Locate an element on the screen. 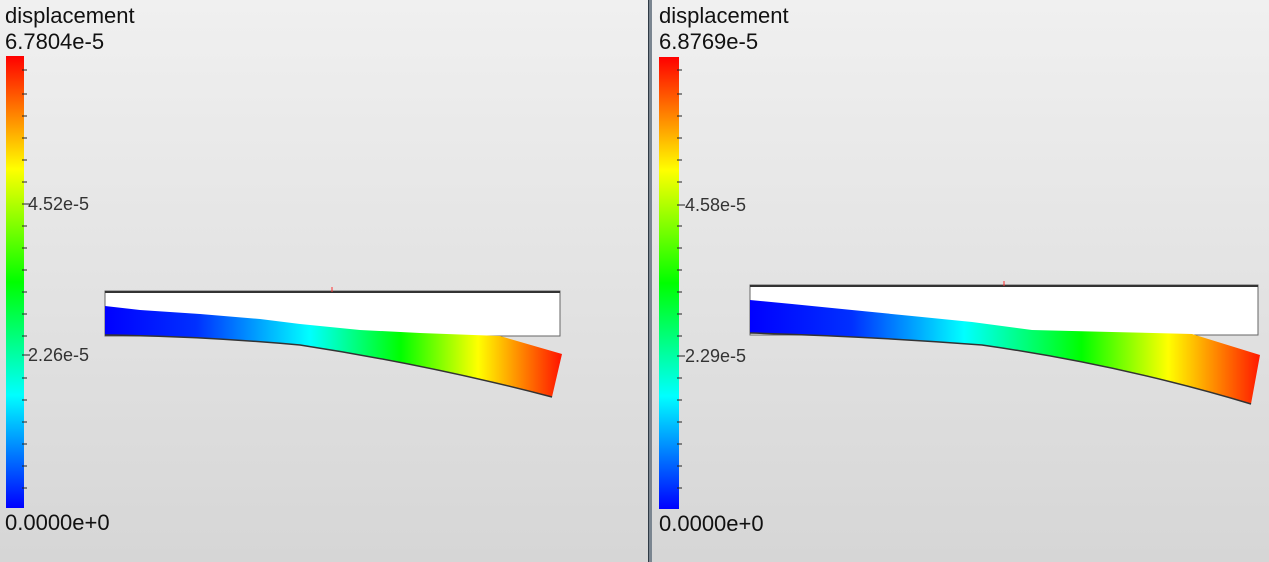  legend-tick-upper: 4.52e-5 is located at coordinates (59, 204).